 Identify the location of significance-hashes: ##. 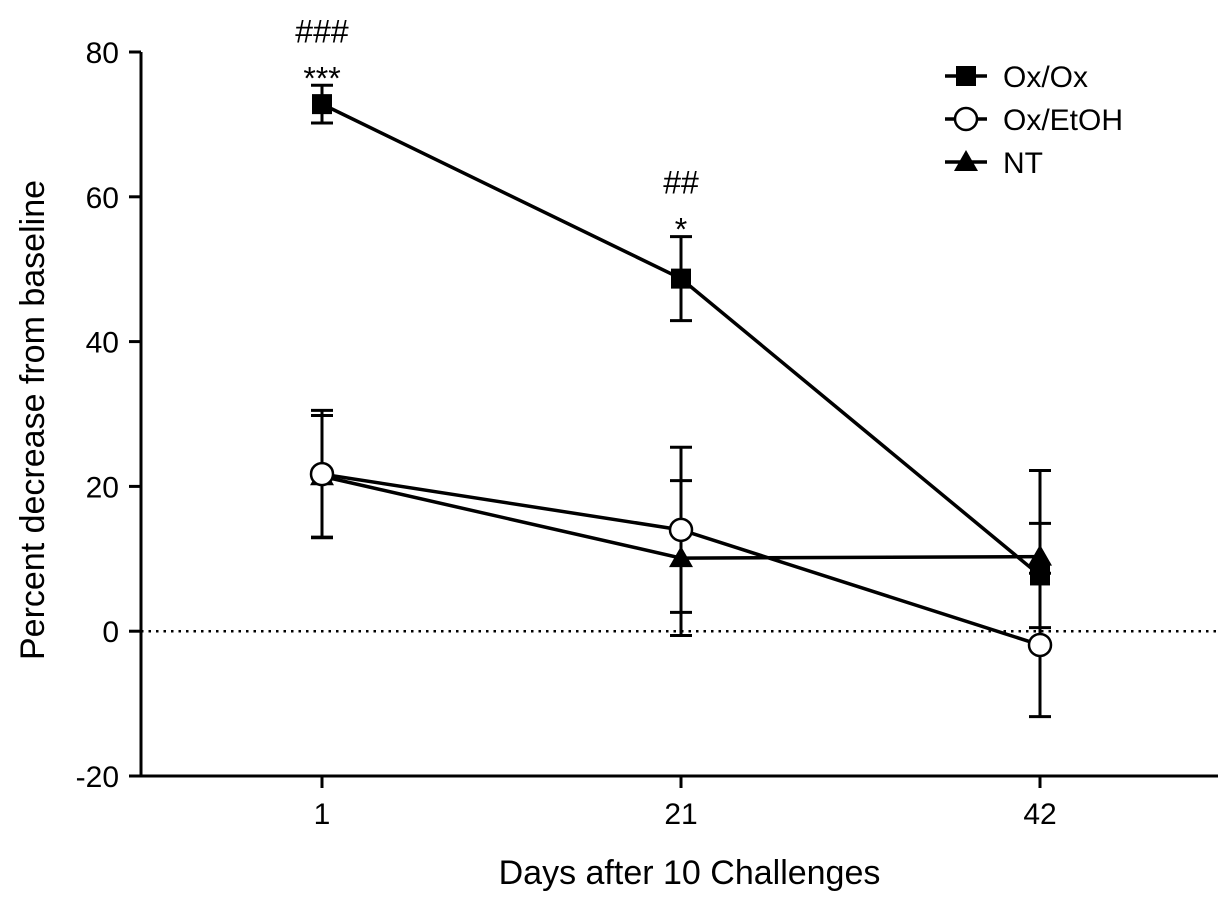
(681, 183).